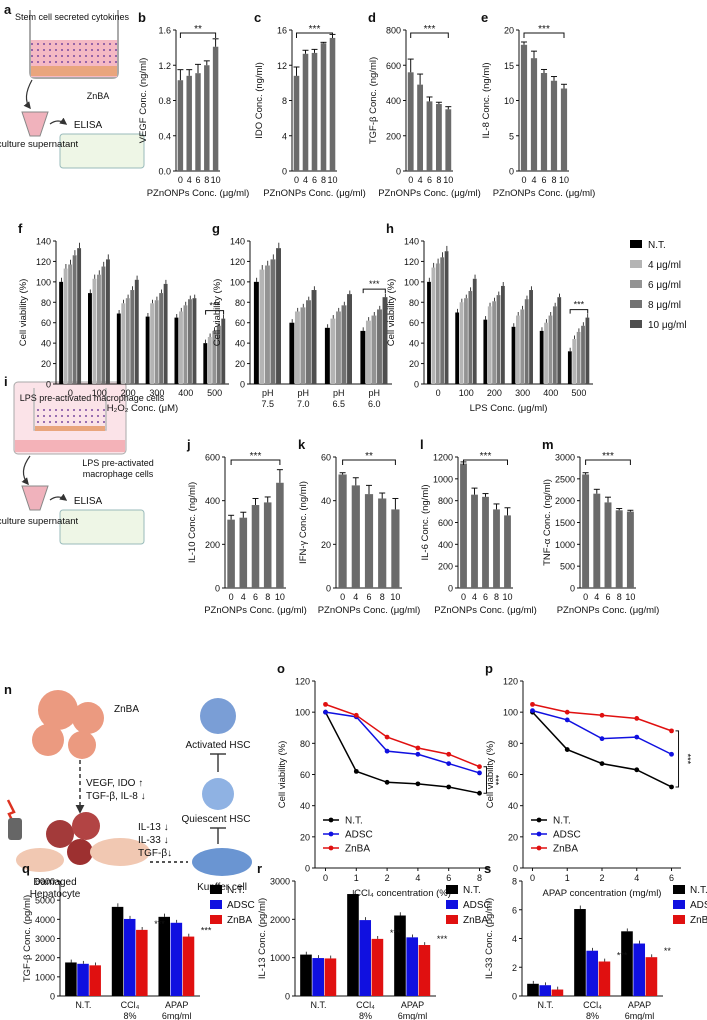  What do you see at coordinates (318, 1005) in the screenshot?
I see `x-tick-label: N.T.` at bounding box center [318, 1005].